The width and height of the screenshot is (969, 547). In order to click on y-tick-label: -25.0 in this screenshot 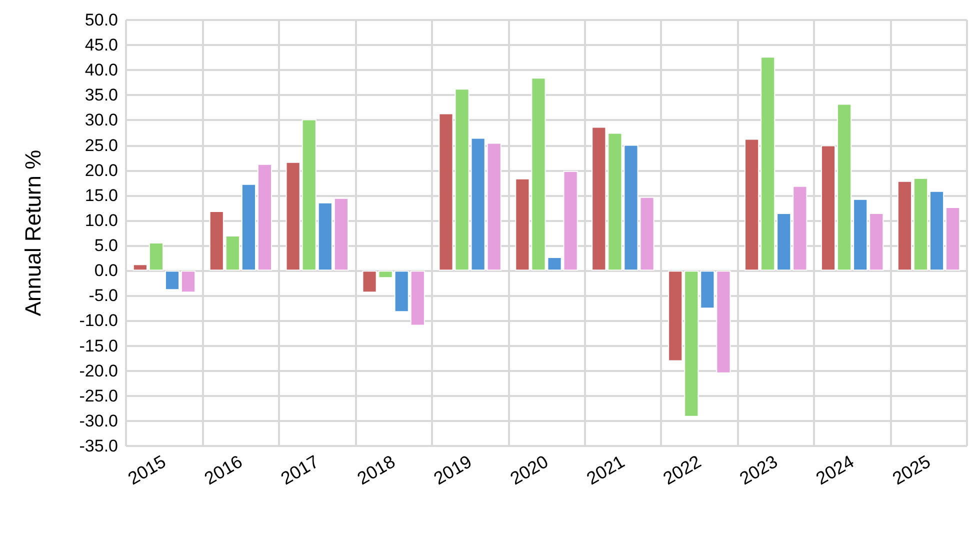, I will do `click(98, 396)`.